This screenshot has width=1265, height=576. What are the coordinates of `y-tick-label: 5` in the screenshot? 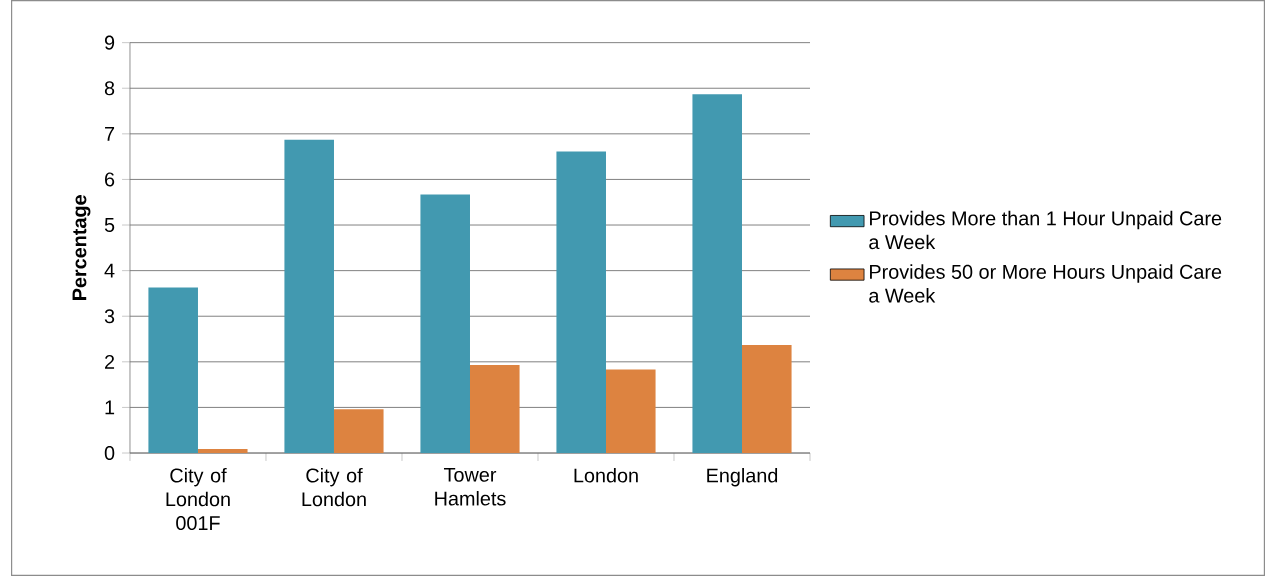 It's located at (109, 225).